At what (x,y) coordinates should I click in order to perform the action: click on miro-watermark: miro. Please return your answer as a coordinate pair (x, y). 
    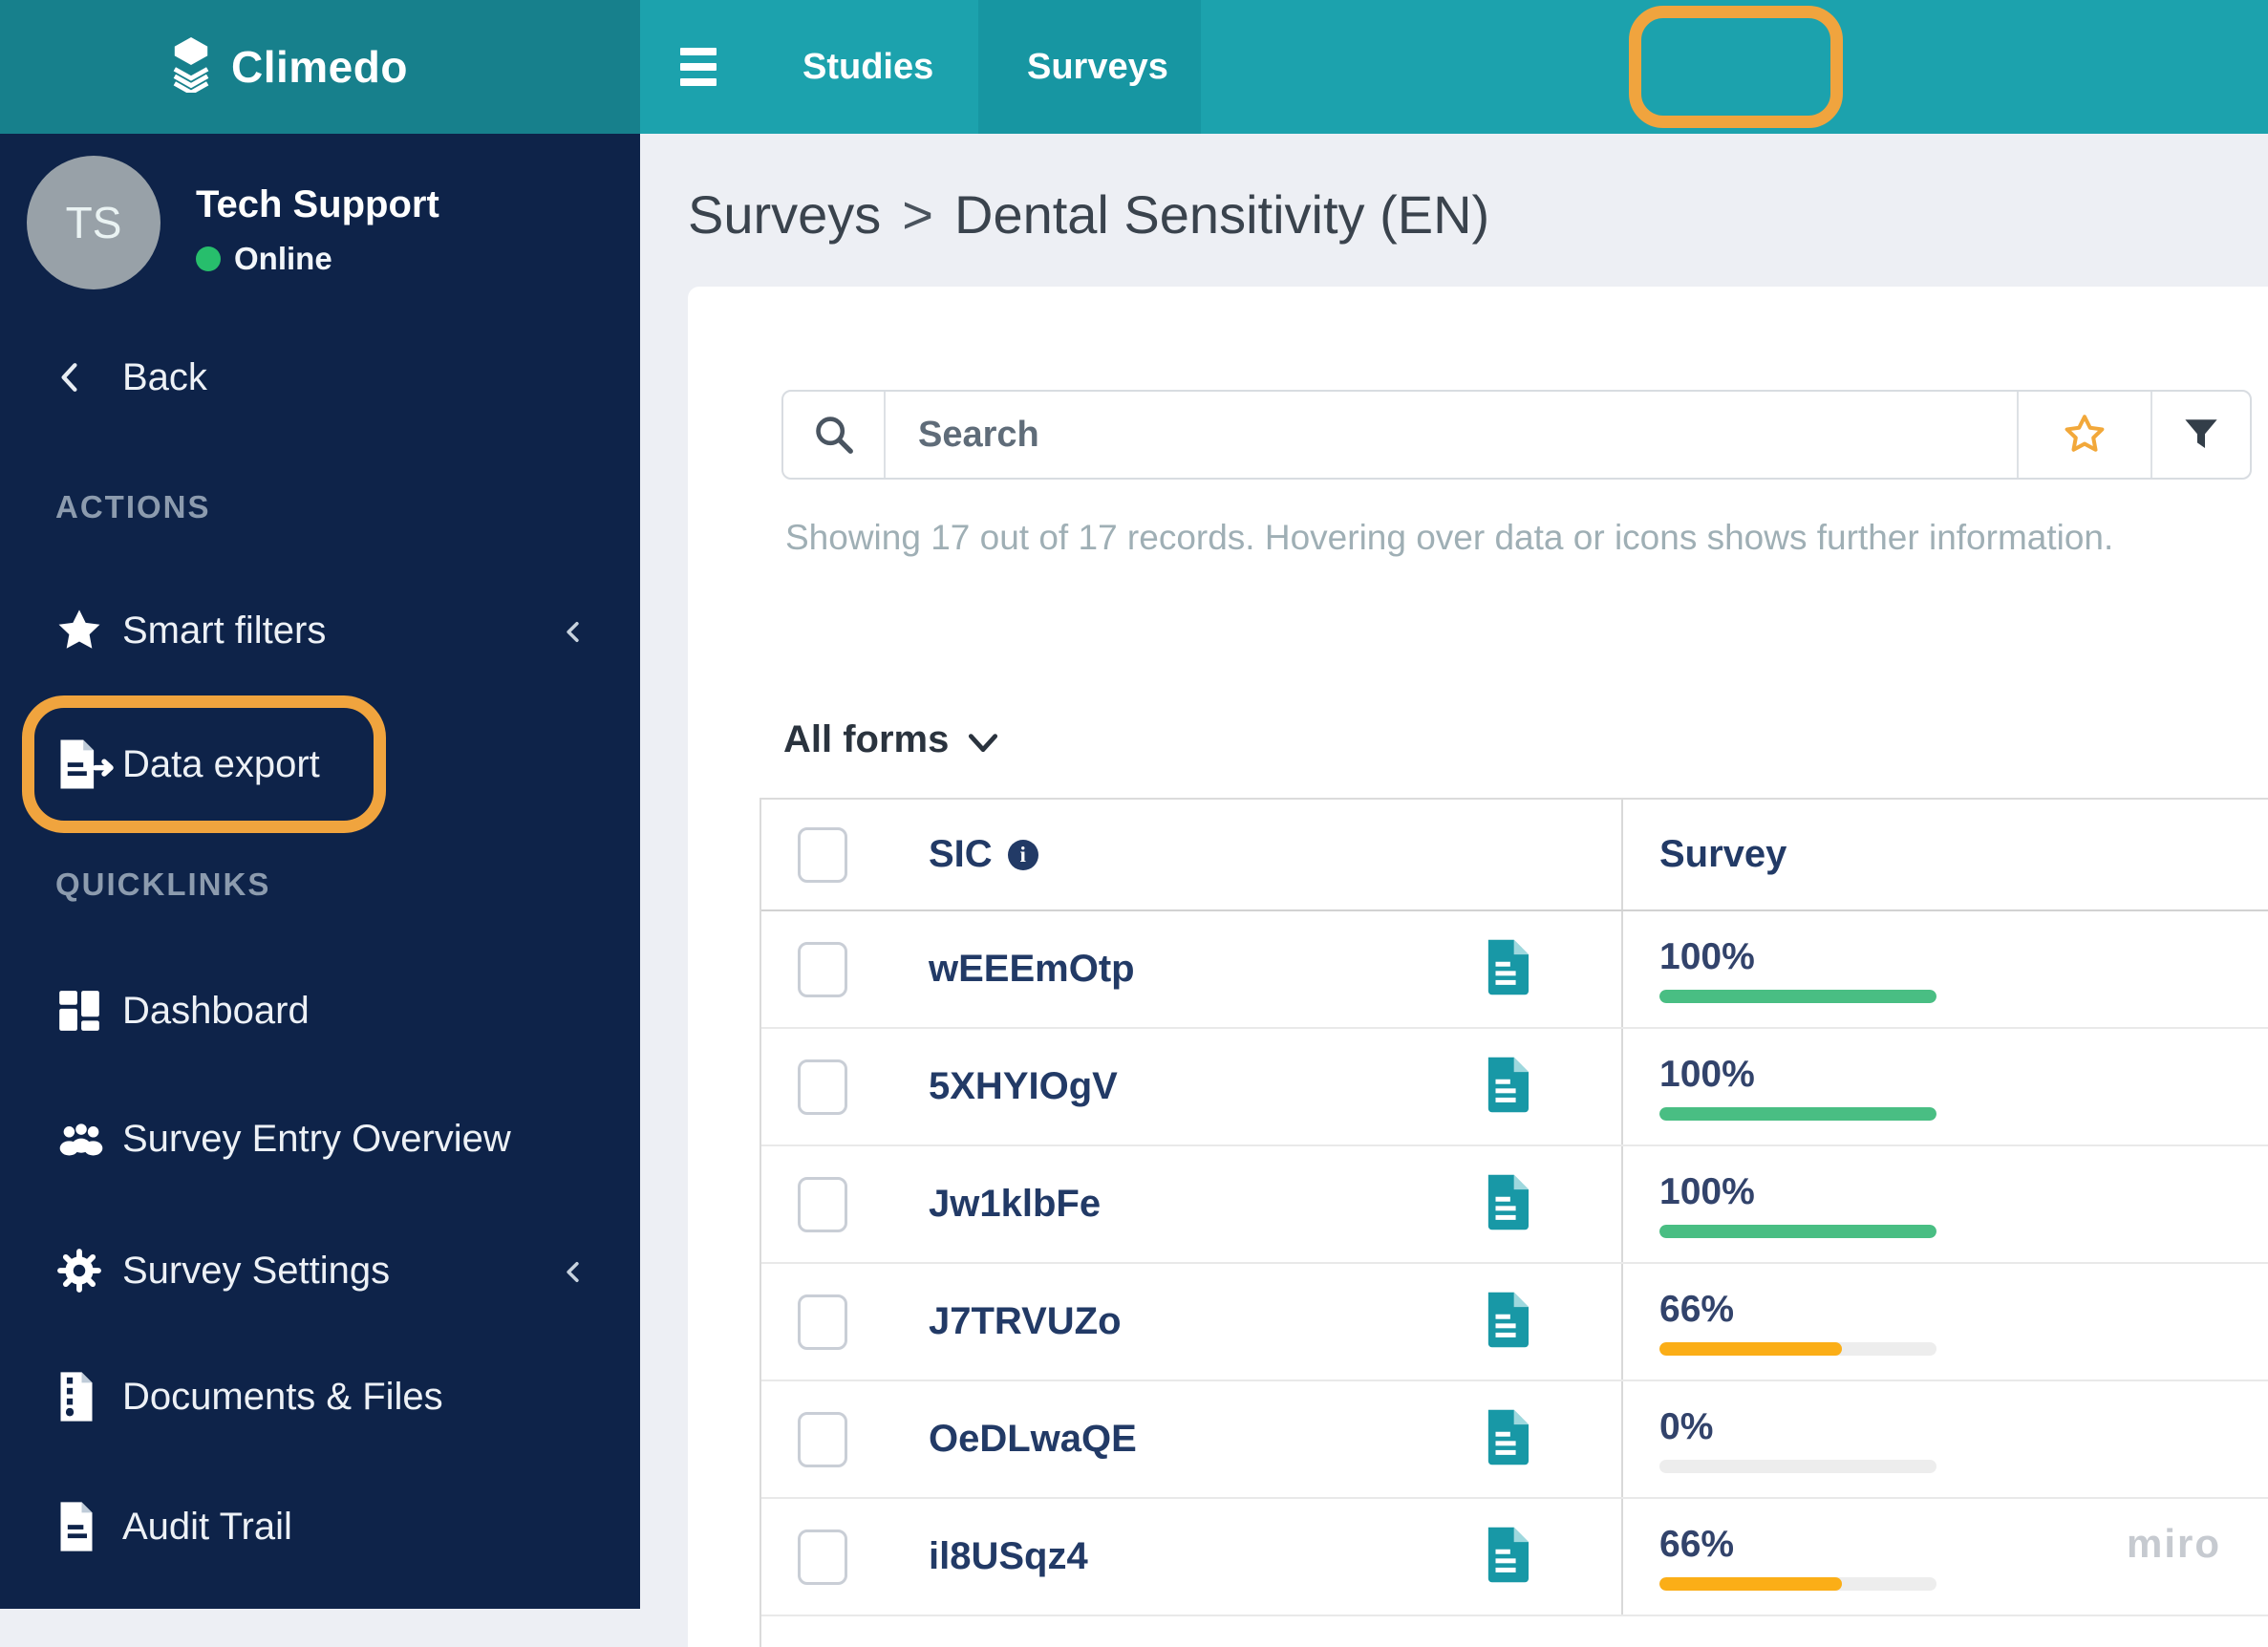
    Looking at the image, I should click on (2174, 1543).